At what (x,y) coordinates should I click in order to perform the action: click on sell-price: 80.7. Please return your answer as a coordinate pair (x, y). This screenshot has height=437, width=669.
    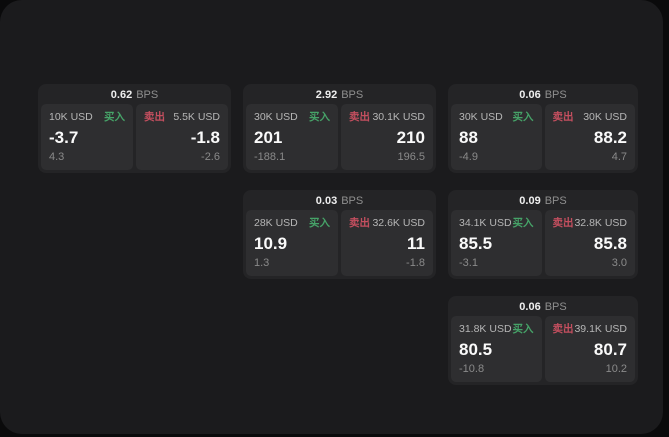
    Looking at the image, I should click on (610, 349).